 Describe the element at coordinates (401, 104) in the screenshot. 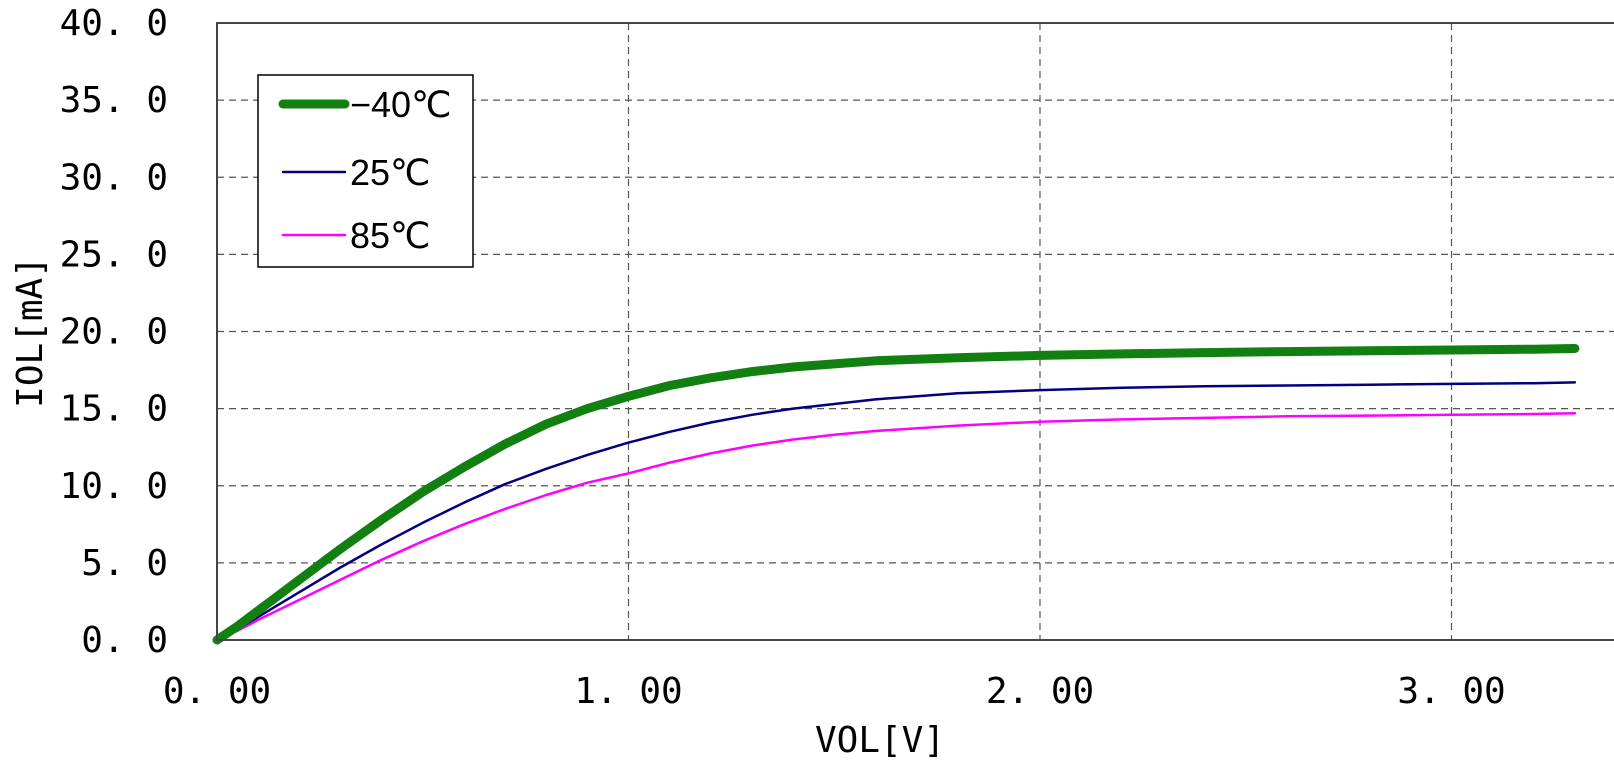

I see `legend-label-0: −40℃` at that location.